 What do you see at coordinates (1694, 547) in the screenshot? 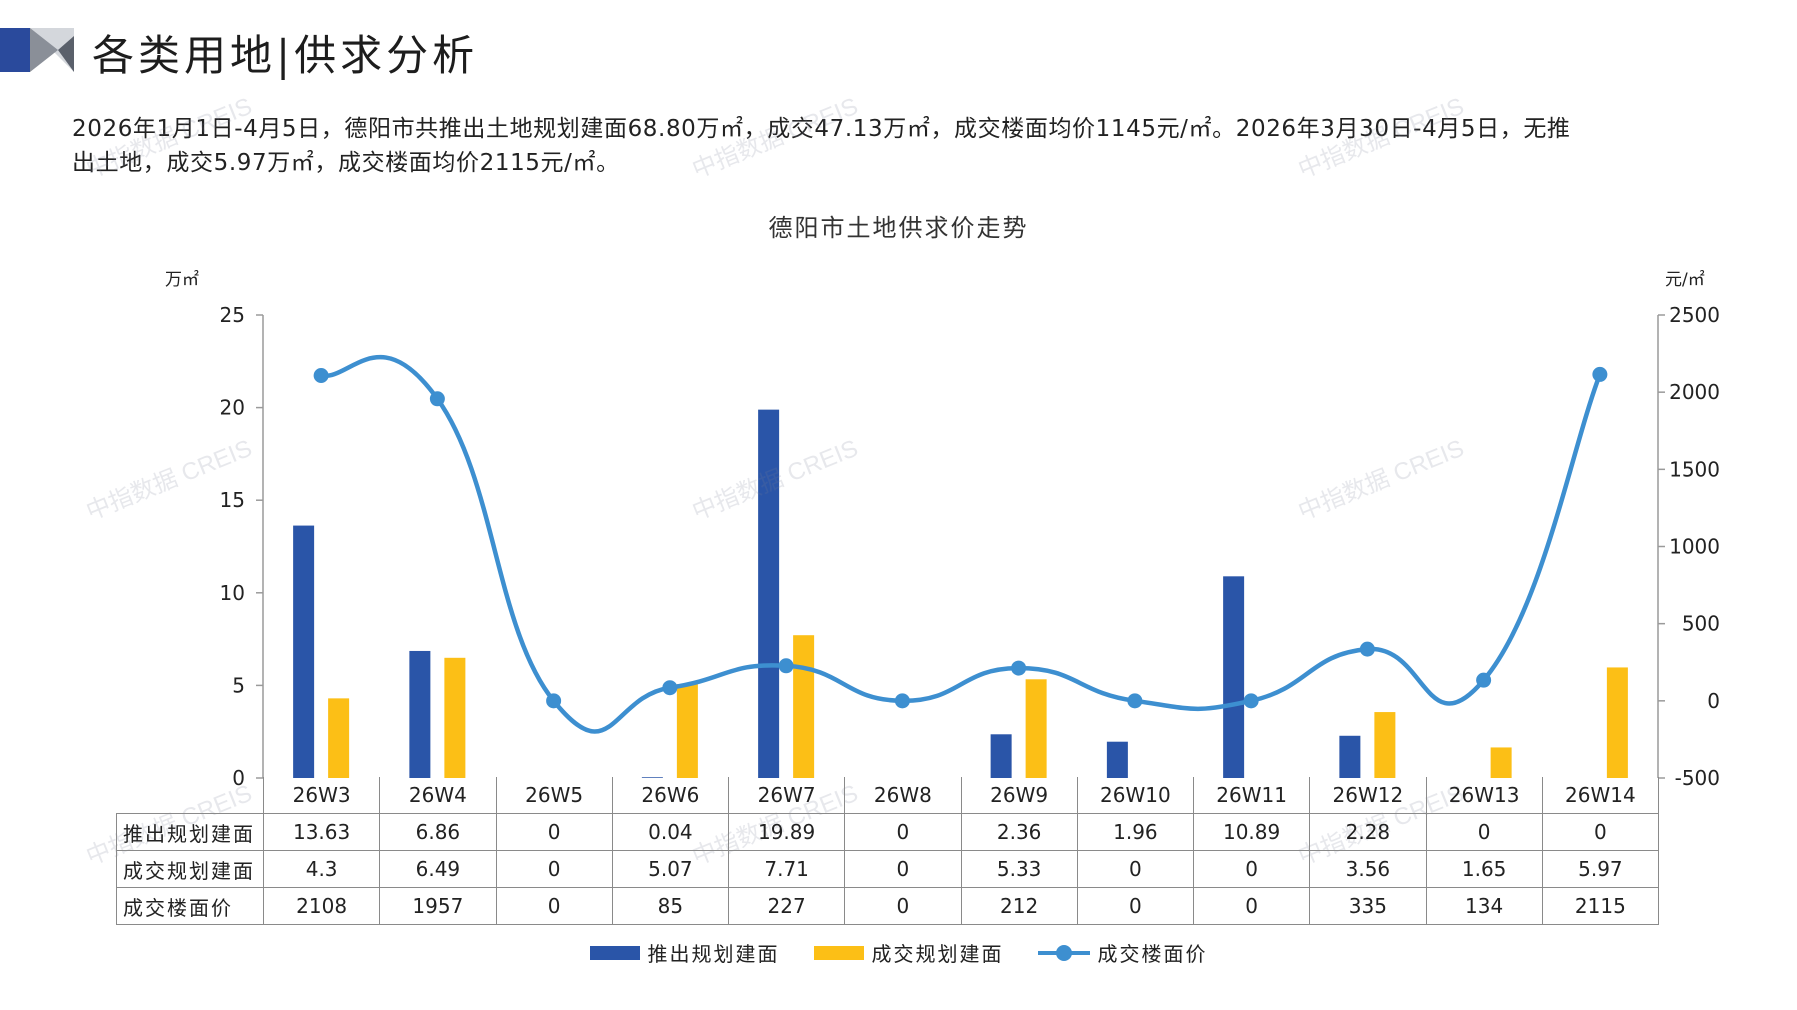
I see `right-axis-tick-label: 1000` at bounding box center [1694, 547].